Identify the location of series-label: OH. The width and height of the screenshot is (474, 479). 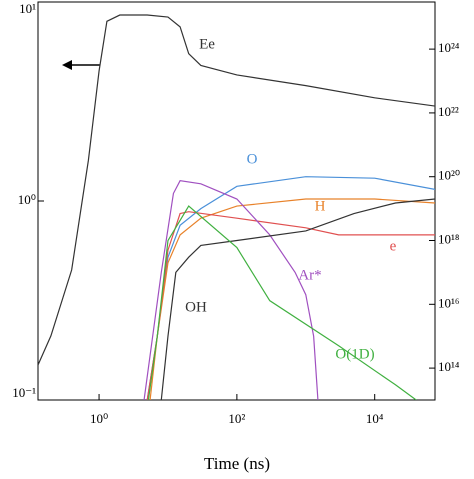
(196, 307).